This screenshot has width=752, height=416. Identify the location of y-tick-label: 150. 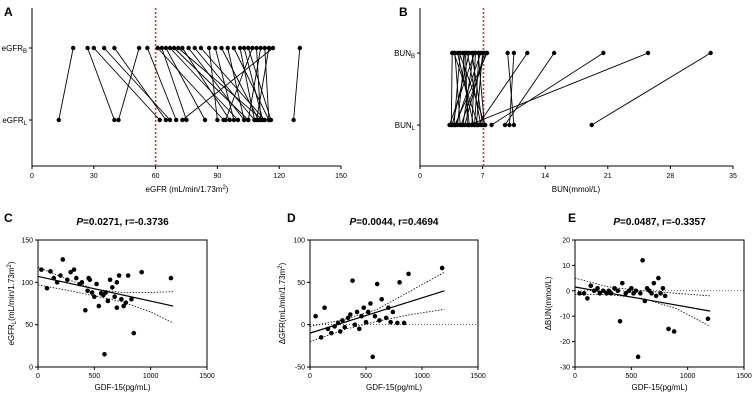
(27, 241).